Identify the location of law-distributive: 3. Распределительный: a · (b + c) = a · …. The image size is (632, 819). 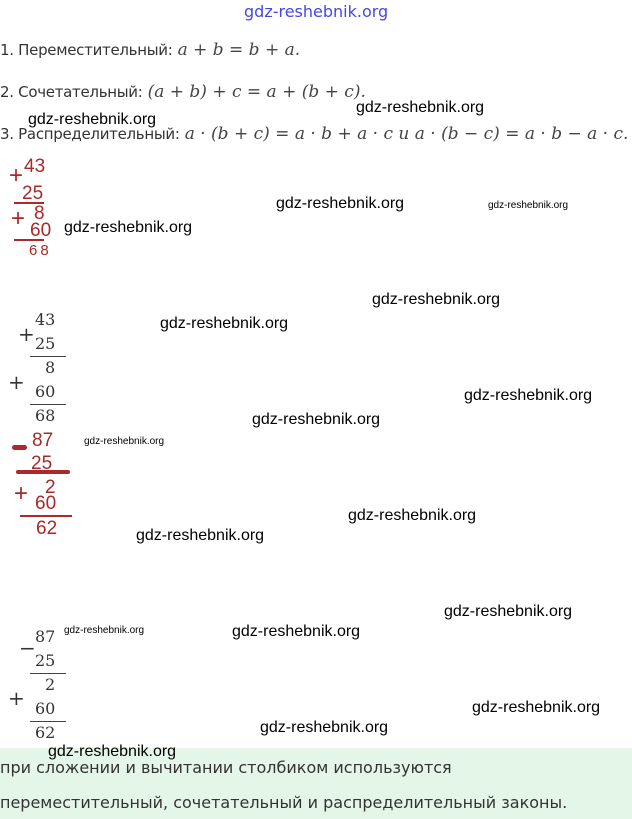
(314, 134).